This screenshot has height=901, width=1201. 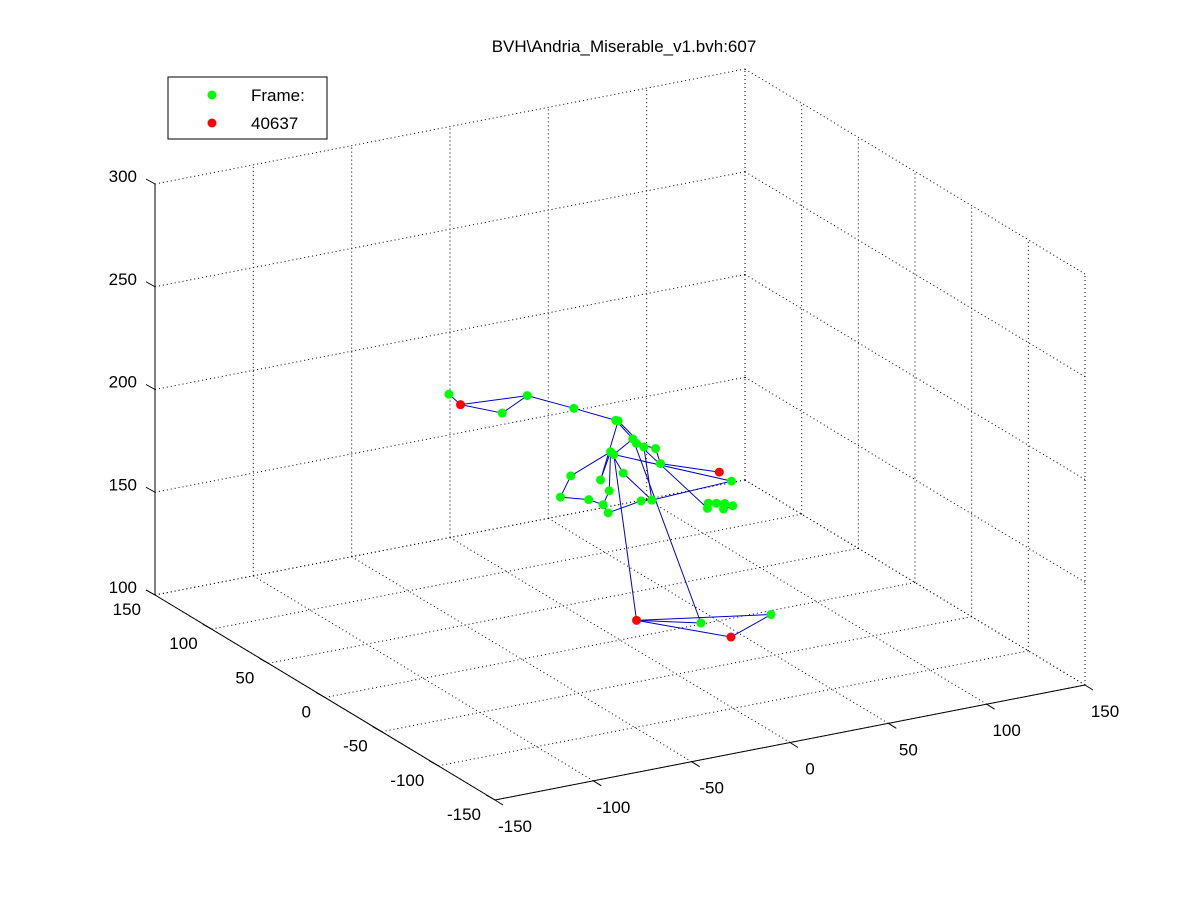 What do you see at coordinates (212, 95) in the screenshot?
I see `legend-marker-frame` at bounding box center [212, 95].